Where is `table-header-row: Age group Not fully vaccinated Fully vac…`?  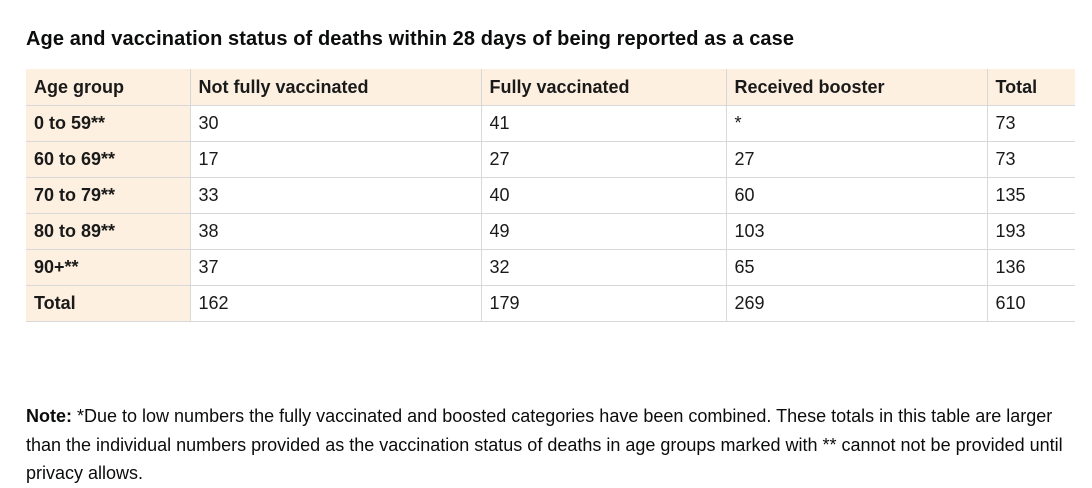 table-header-row: Age group Not fully vaccinated Fully vac… is located at coordinates (550, 87).